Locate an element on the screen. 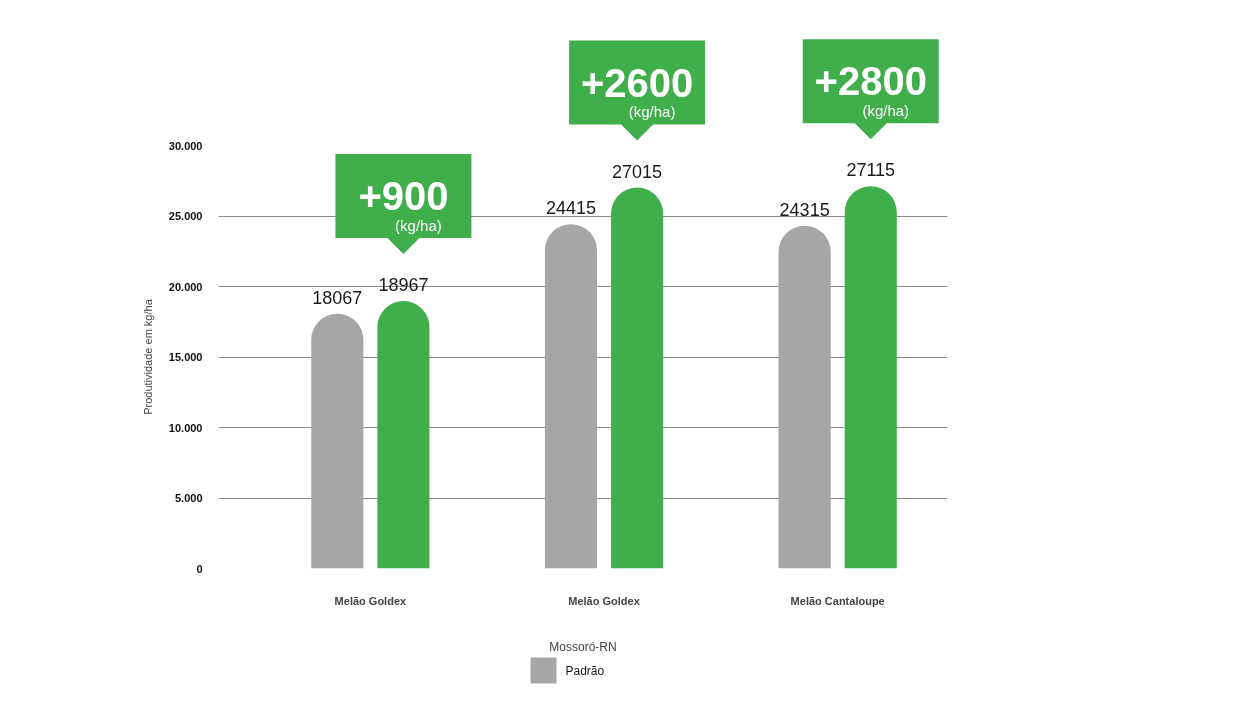 This screenshot has width=1240, height=713. text: +2800 (kg/ha) is located at coordinates (870, 89).